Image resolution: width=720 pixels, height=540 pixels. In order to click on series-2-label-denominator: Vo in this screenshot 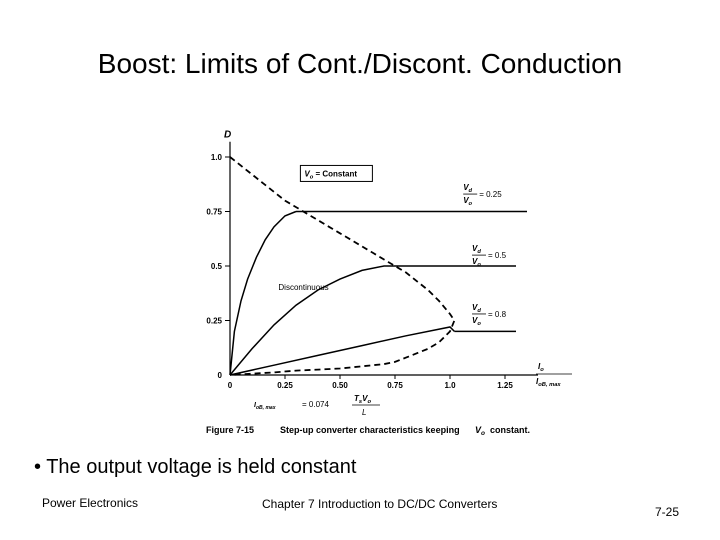, I will do `click(476, 262)`.